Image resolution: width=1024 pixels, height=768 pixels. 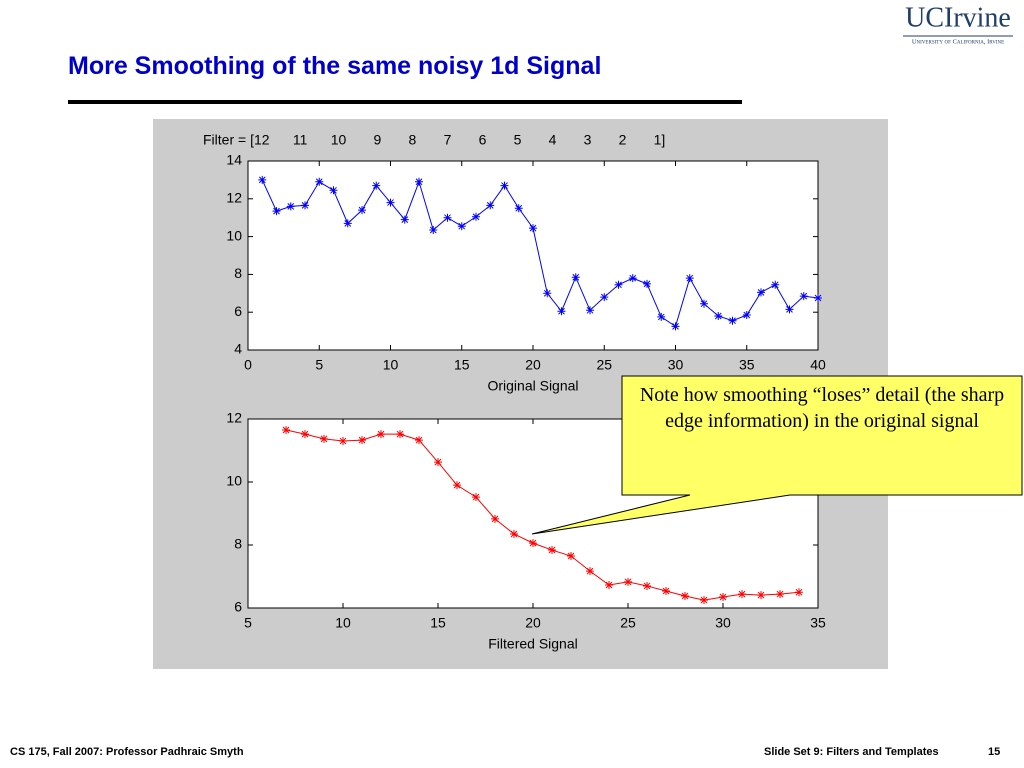 What do you see at coordinates (434, 140) in the screenshot?
I see `chart-title: Filter = [12 11 10 9 8 7 6 5 4 3 2 1]` at bounding box center [434, 140].